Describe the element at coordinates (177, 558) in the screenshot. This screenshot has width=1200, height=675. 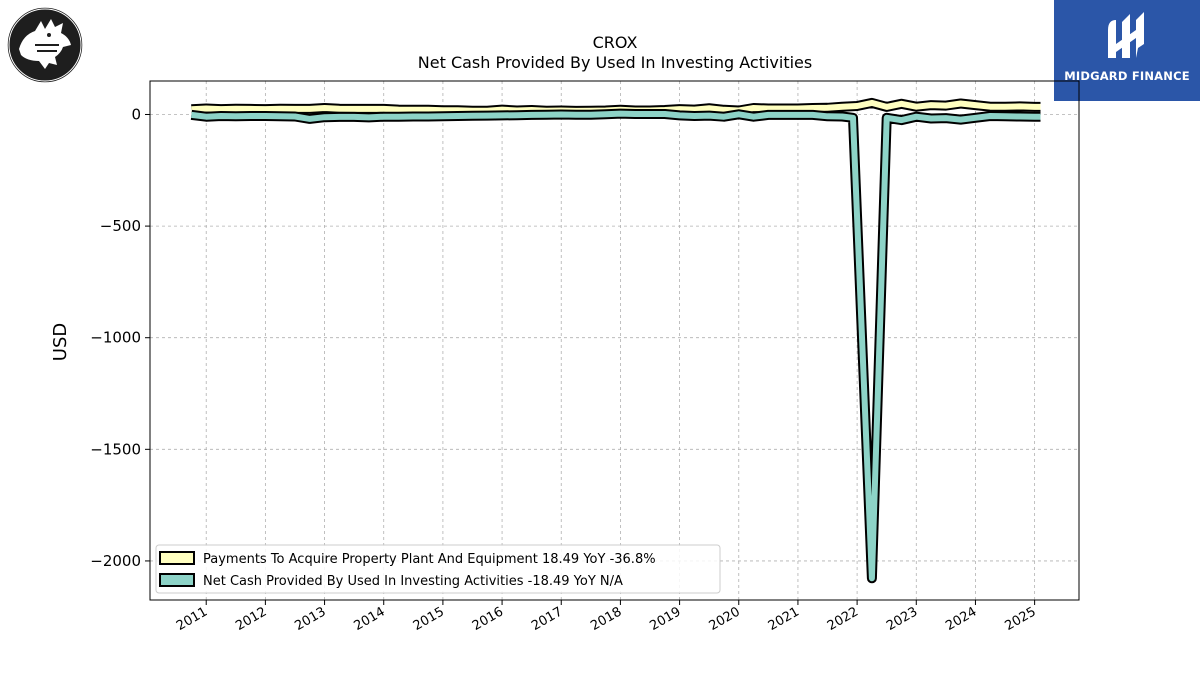
I see `legend-swatch-capex` at that location.